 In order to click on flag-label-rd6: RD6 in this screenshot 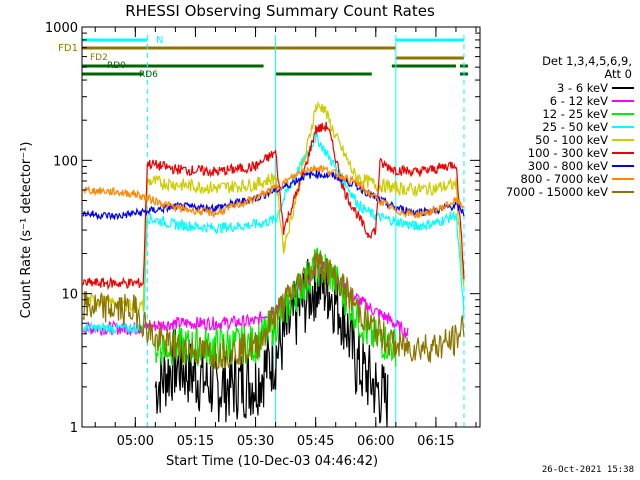, I will do `click(148, 75)`.